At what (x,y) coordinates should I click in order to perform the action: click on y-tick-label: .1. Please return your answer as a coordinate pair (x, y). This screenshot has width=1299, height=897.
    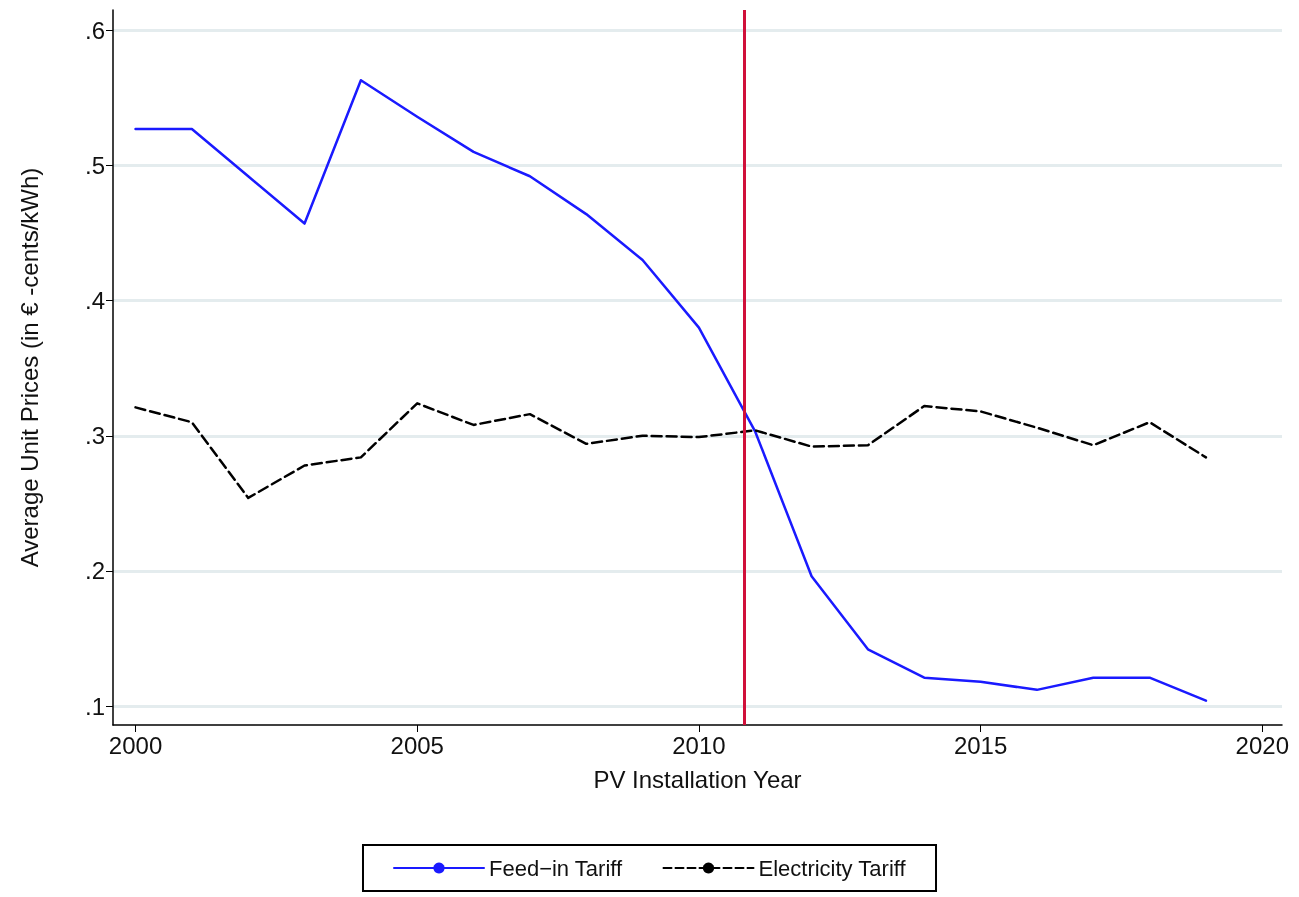
    Looking at the image, I should click on (94, 706).